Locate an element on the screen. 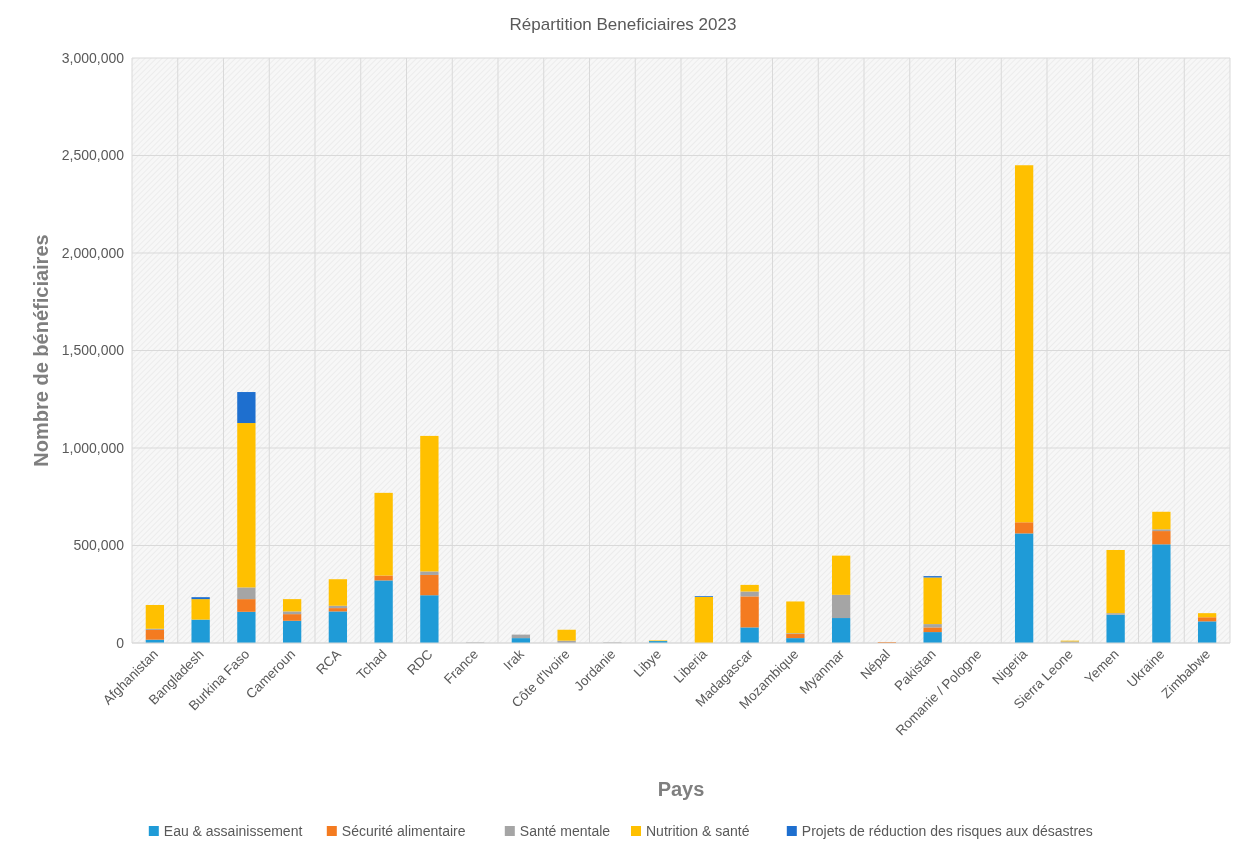 The image size is (1246, 856). y-tick-label: 2,000,000 is located at coordinates (93, 252).